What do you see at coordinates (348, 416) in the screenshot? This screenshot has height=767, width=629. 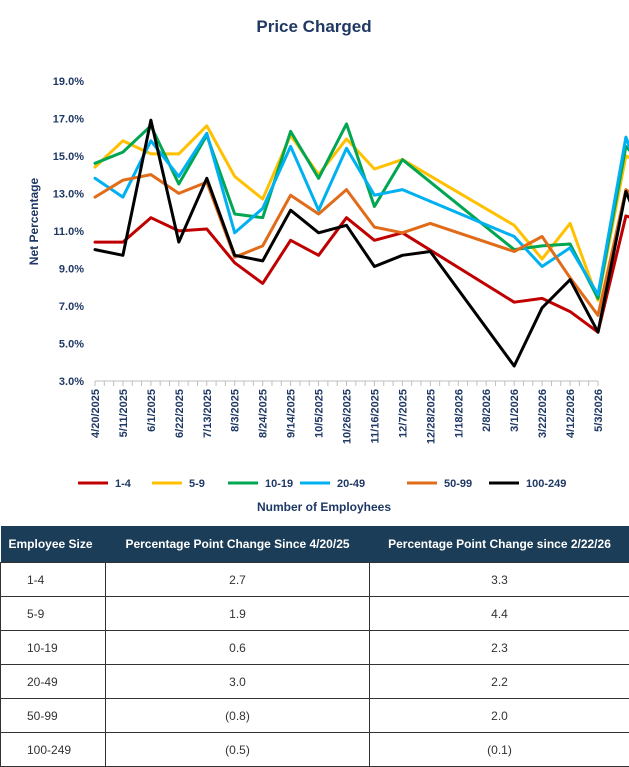 I see `x-tick-label: 10/26/2025` at bounding box center [348, 416].